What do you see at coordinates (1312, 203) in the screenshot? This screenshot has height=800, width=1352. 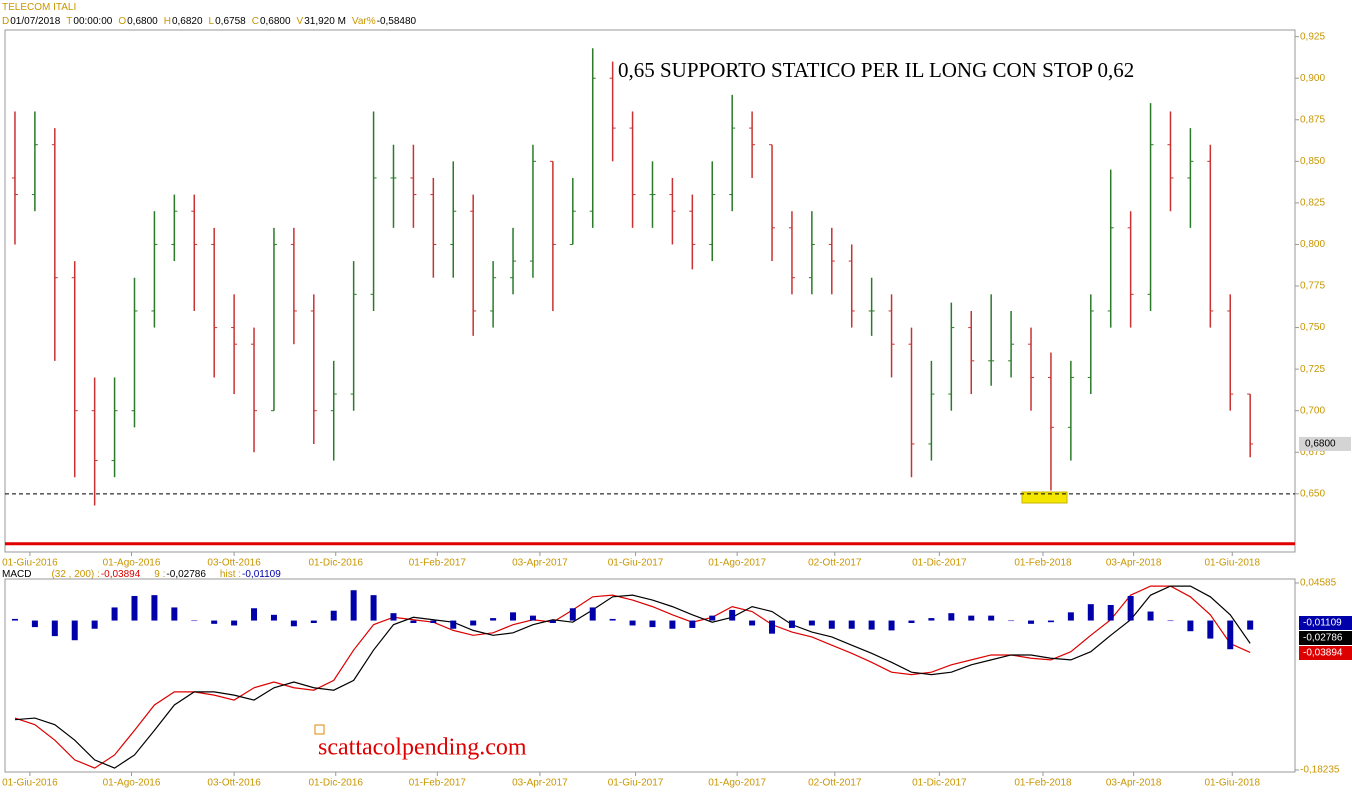 I see `y-tick-label: 0,825` at bounding box center [1312, 203].